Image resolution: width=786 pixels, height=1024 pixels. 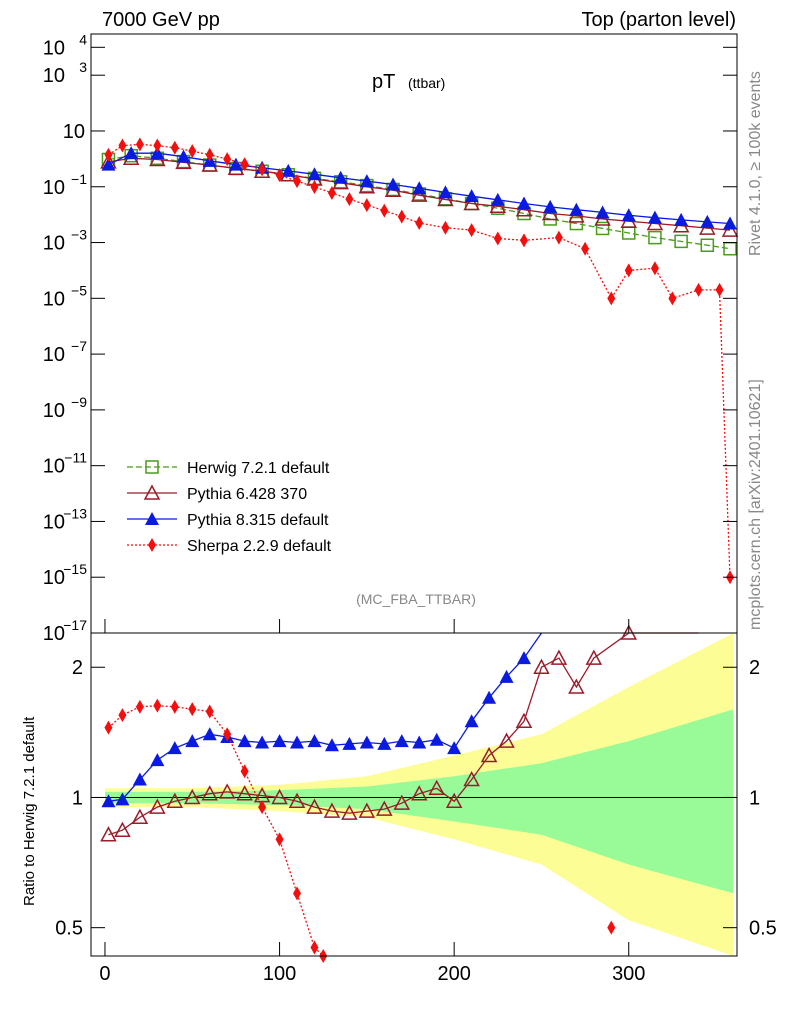 I want to click on y-tick-label-9: 10, so click(x=54, y=522).